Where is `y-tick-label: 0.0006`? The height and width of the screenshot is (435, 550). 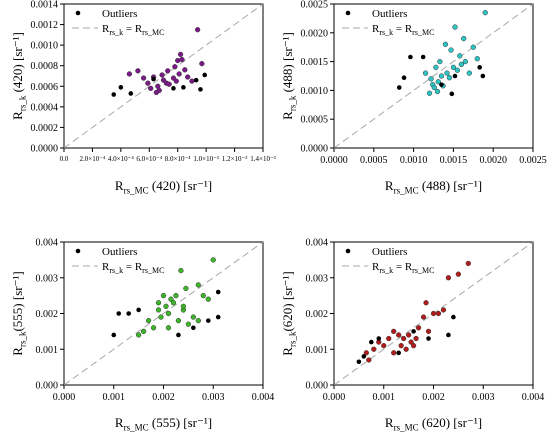
y-tick-label: 0.0006 is located at coordinates (45, 87).